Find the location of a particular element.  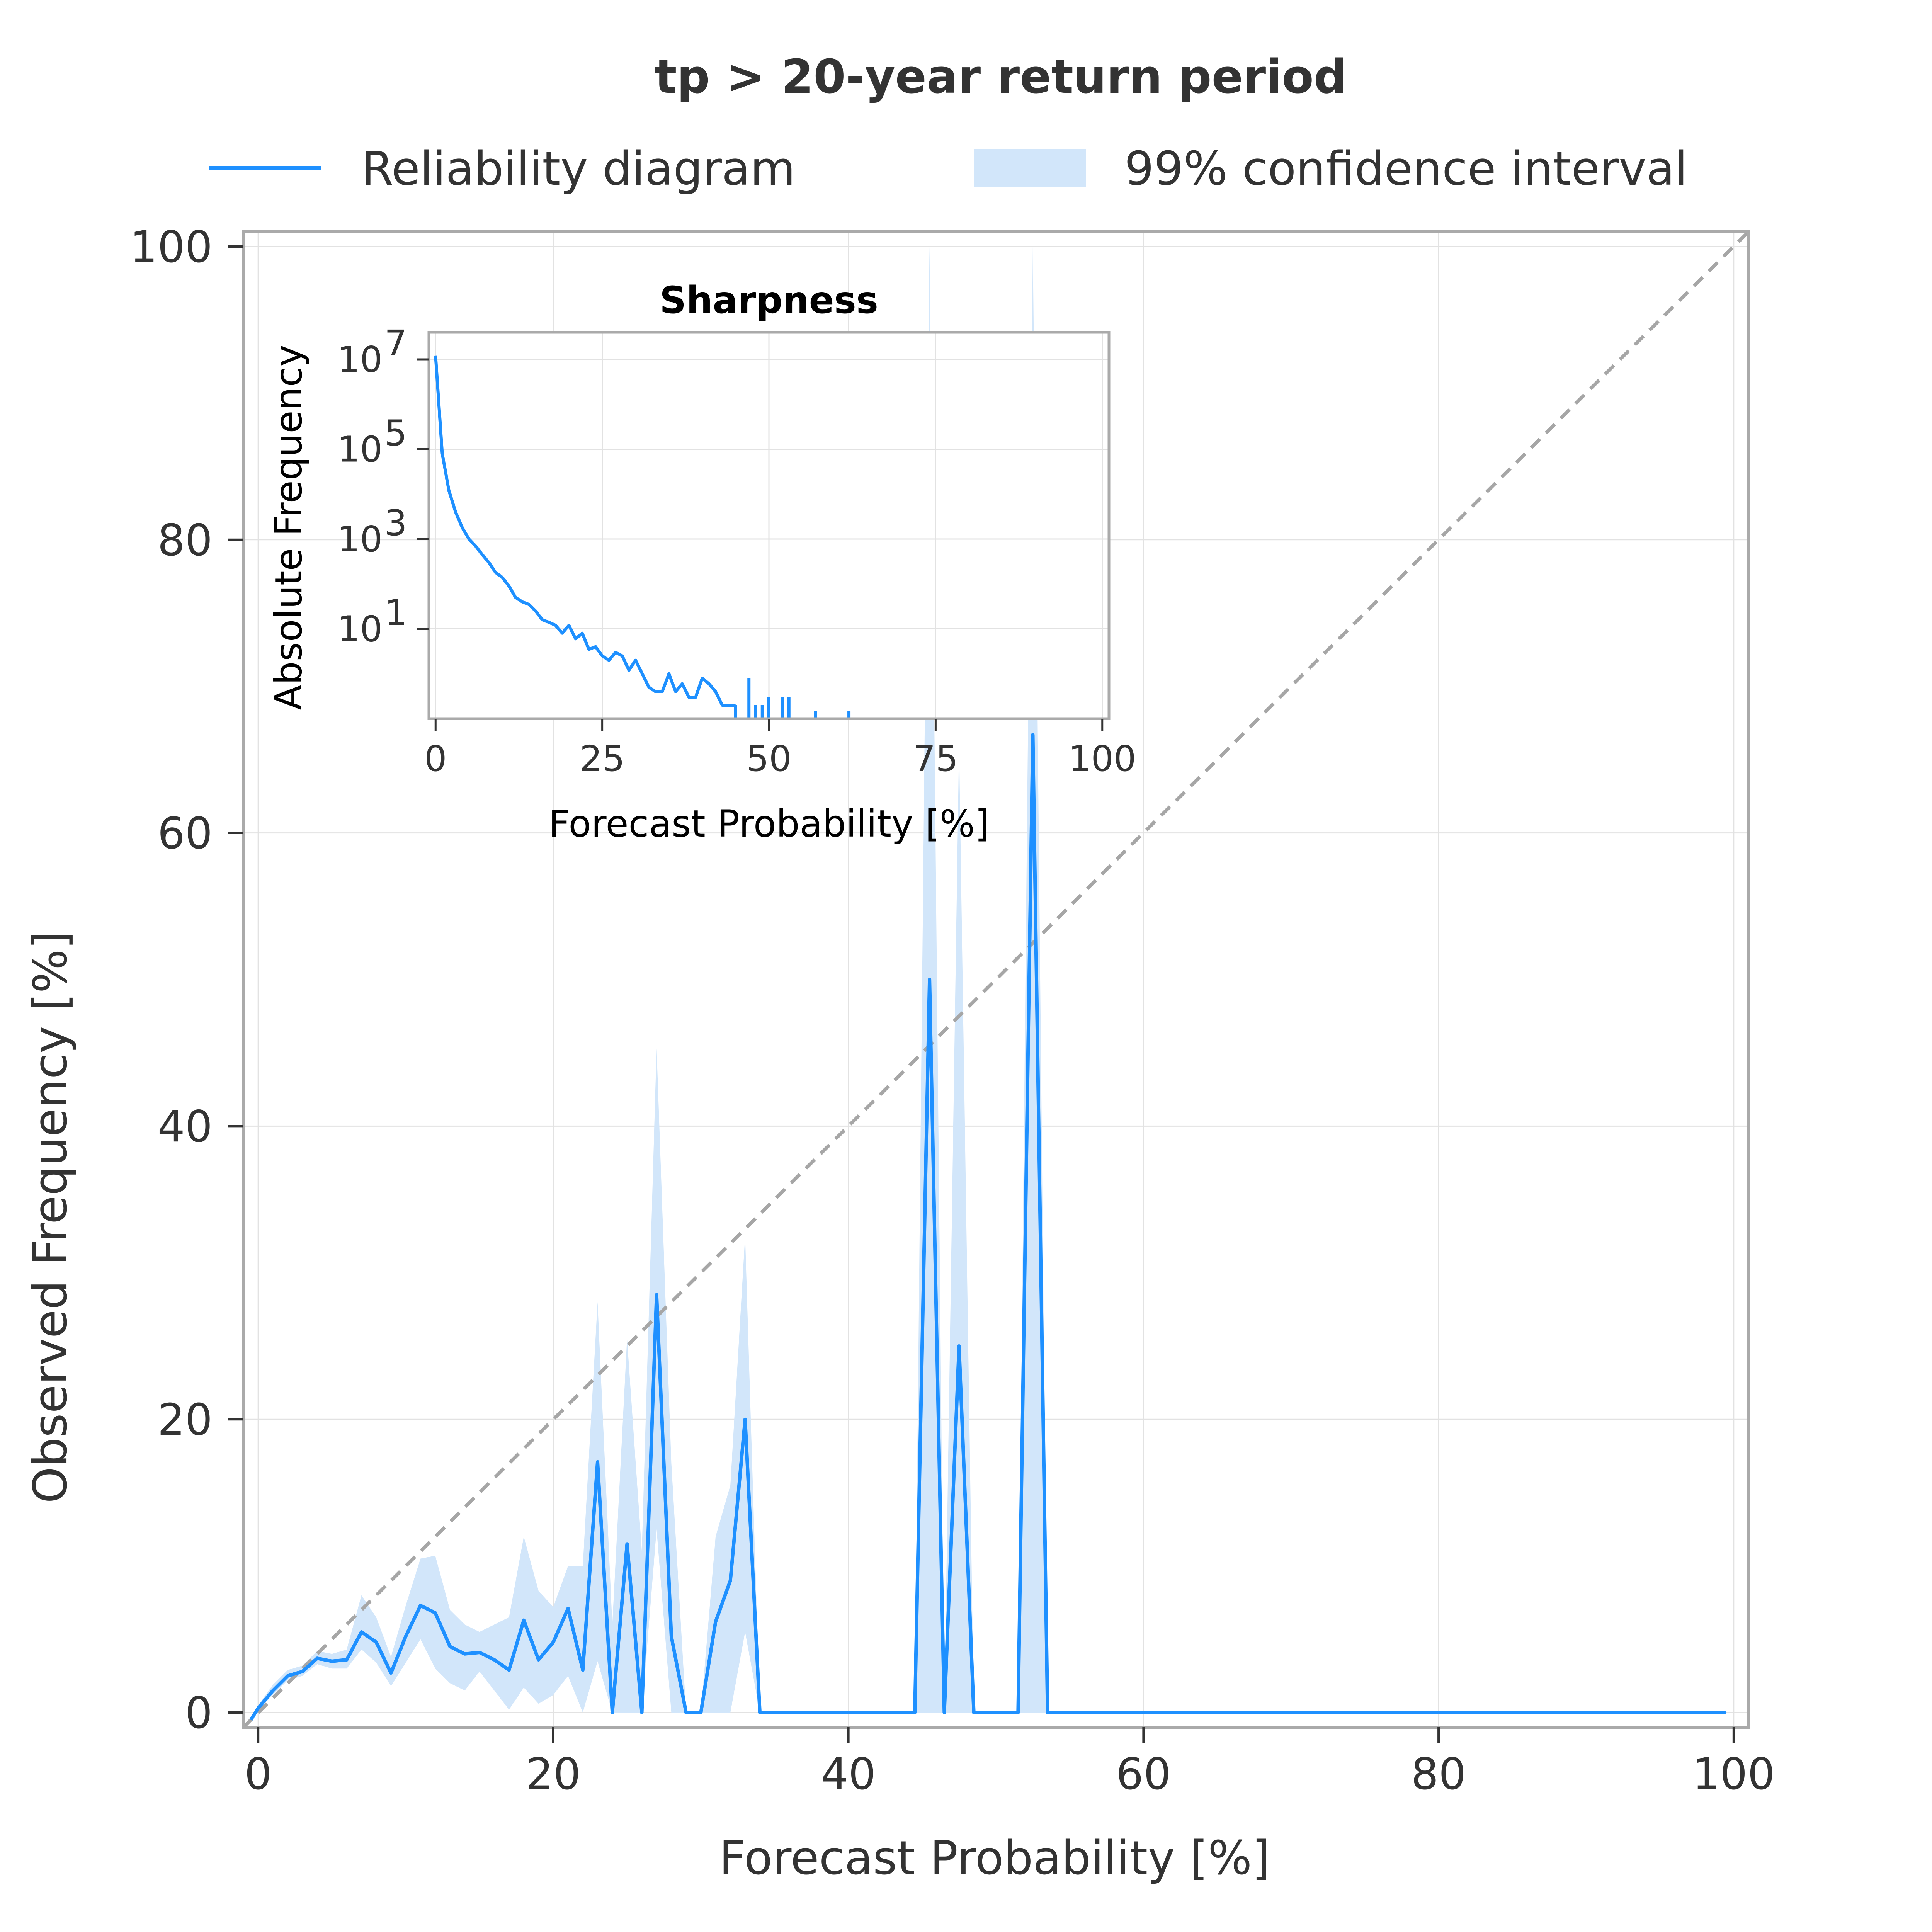

inset-y-tick-exponent: 7 is located at coordinates (396, 344).